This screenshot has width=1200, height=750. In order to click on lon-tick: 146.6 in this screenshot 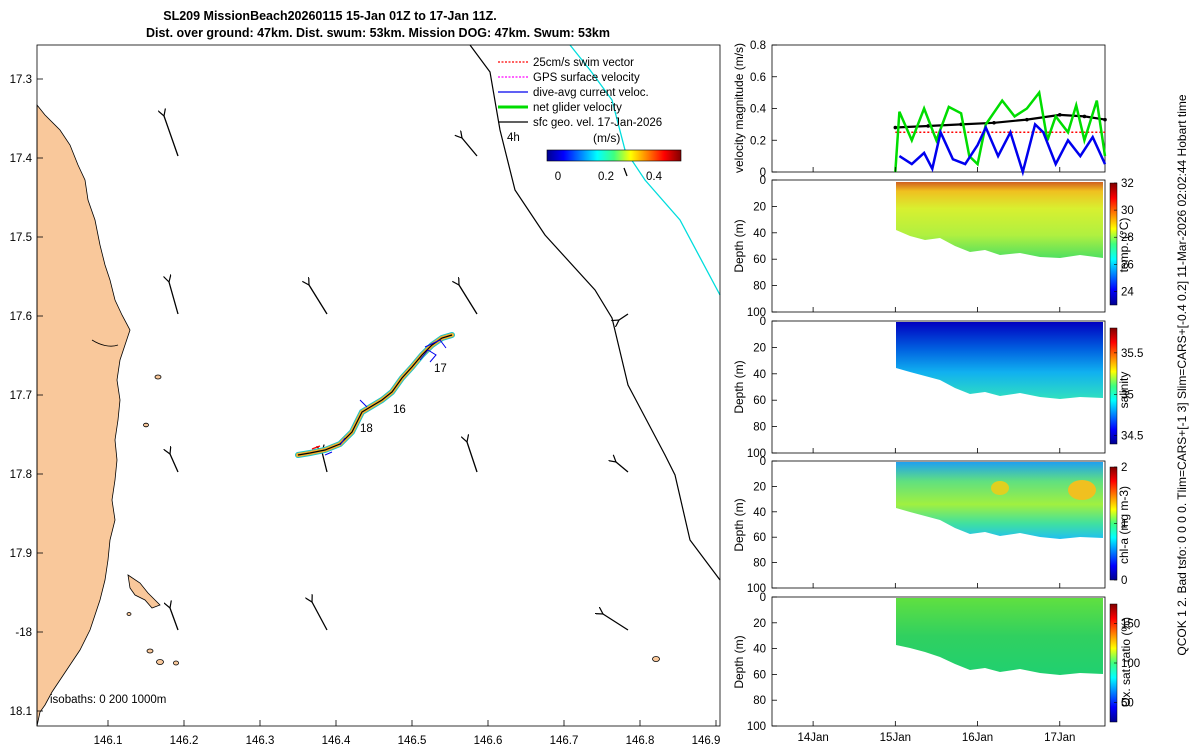, I will do `click(488, 741)`.